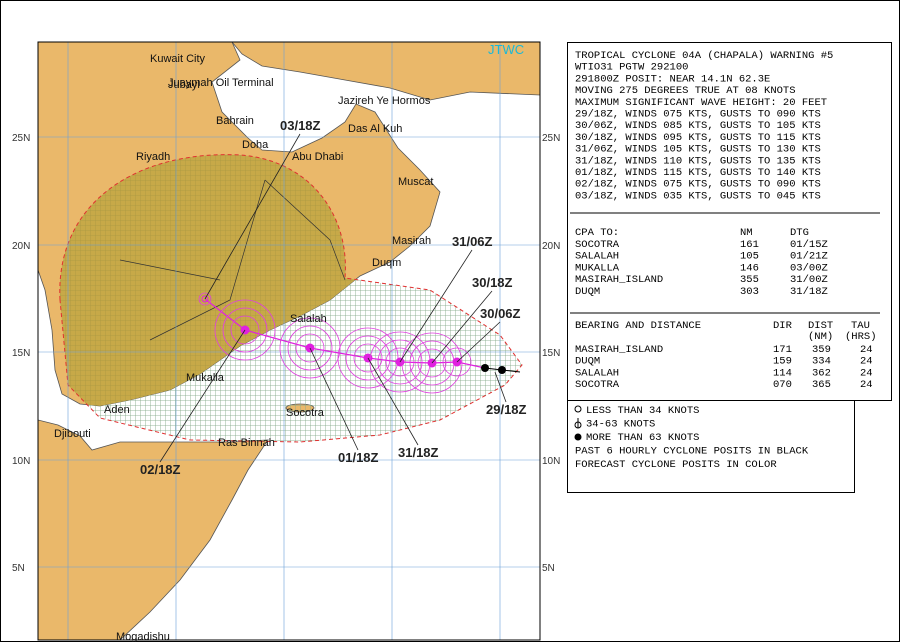  I want to click on agency-label: JTWC, so click(506, 49).